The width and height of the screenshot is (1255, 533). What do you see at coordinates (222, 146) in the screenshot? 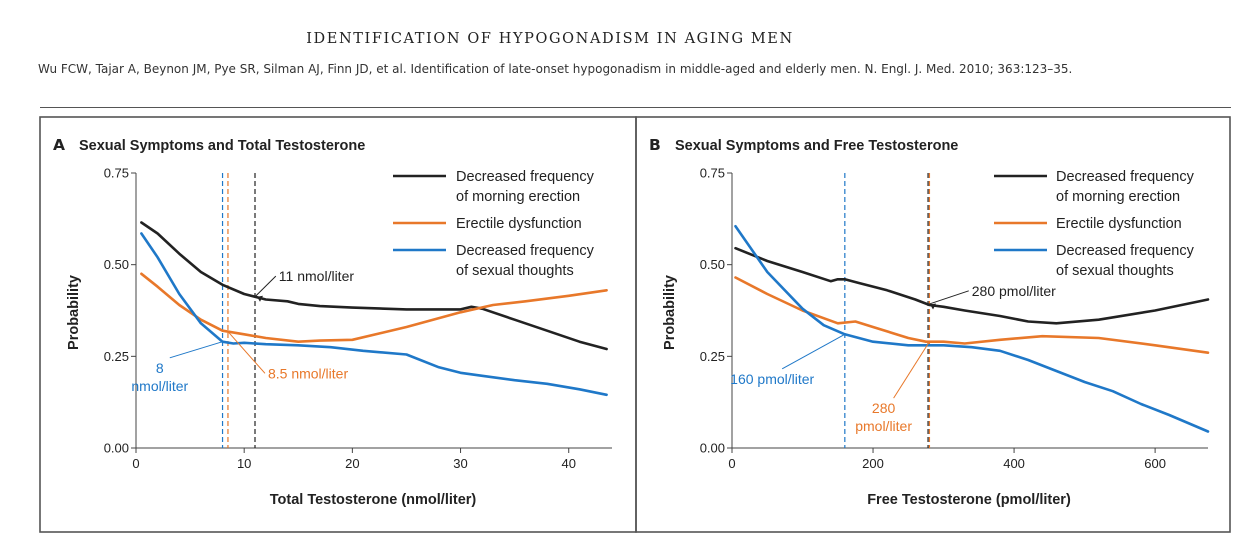
I see `panel-a-title: Sexual Symptoms and Total Testosterone` at bounding box center [222, 146].